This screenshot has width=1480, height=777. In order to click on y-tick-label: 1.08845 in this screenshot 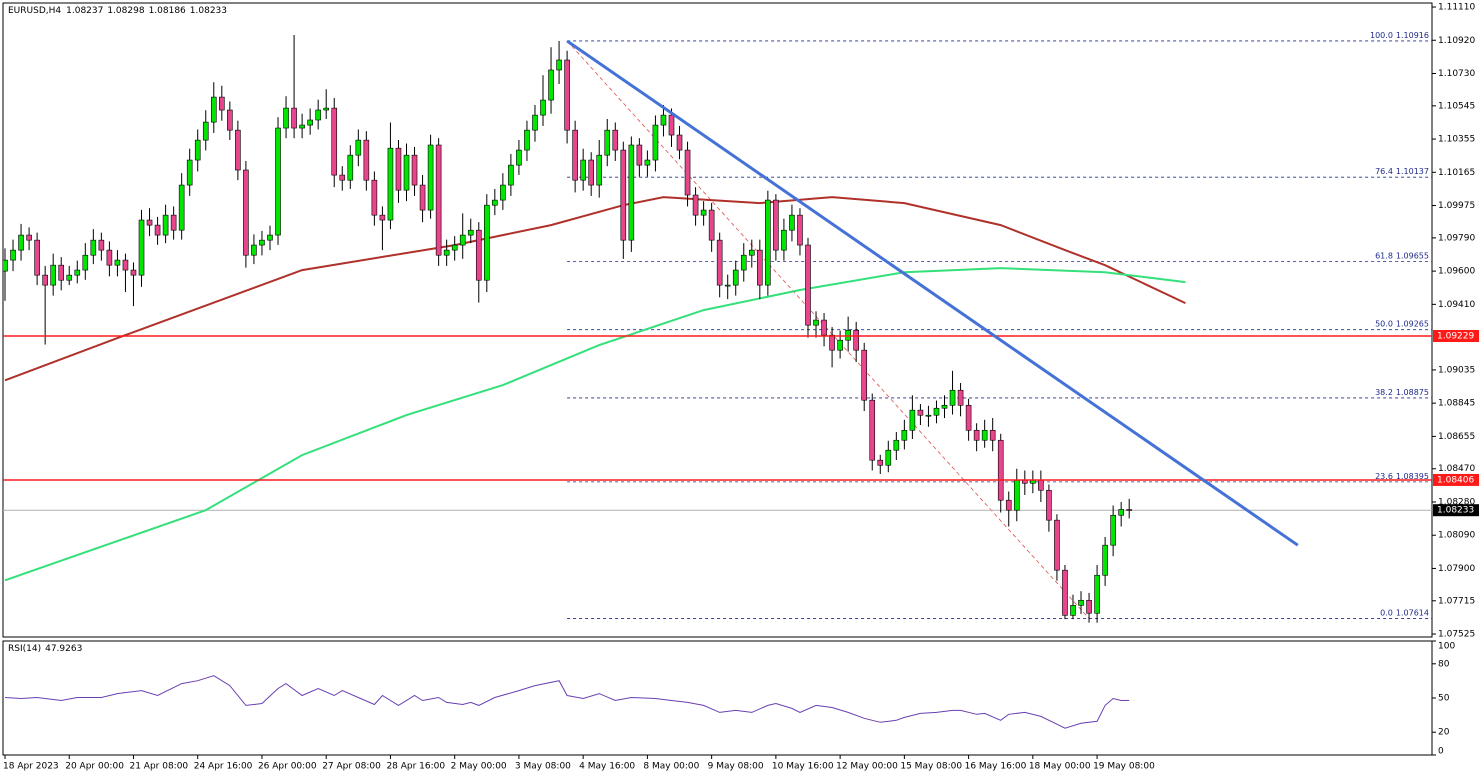, I will do `click(1456, 404)`.